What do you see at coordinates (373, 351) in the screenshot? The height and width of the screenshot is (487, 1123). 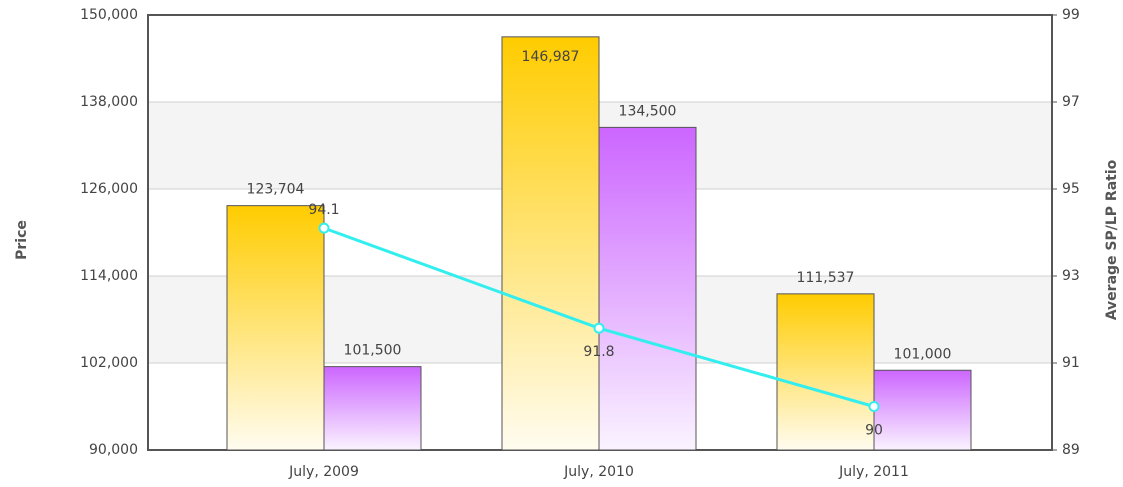 I see `bar-value-label: 101,500` at bounding box center [373, 351].